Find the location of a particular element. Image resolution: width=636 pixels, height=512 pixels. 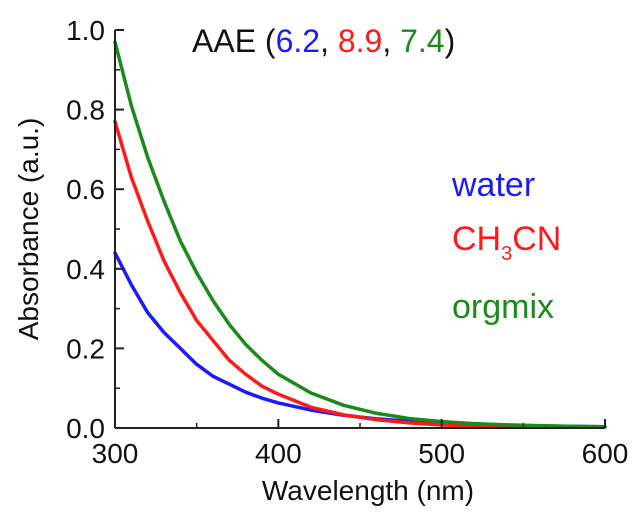

aae-prefix: AAE ( is located at coordinates (234, 41).